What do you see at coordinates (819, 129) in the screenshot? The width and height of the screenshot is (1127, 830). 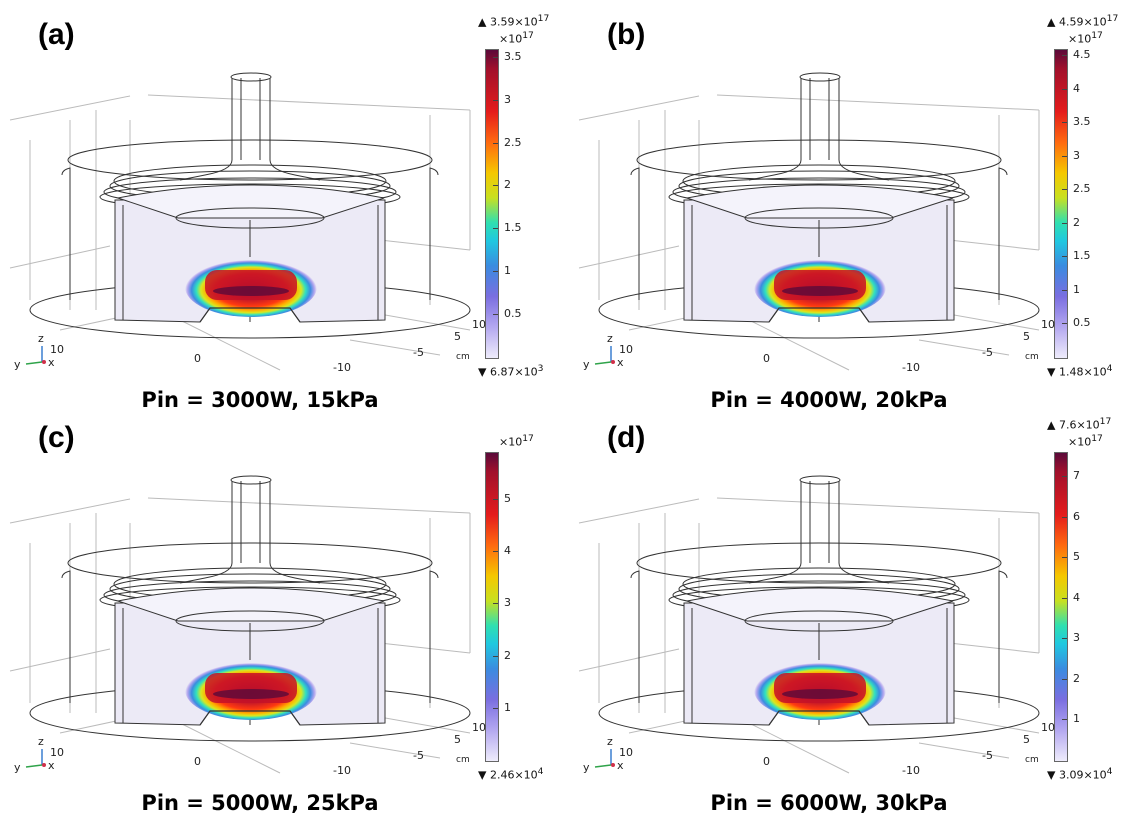 I see `waveguide-neck` at bounding box center [819, 129].